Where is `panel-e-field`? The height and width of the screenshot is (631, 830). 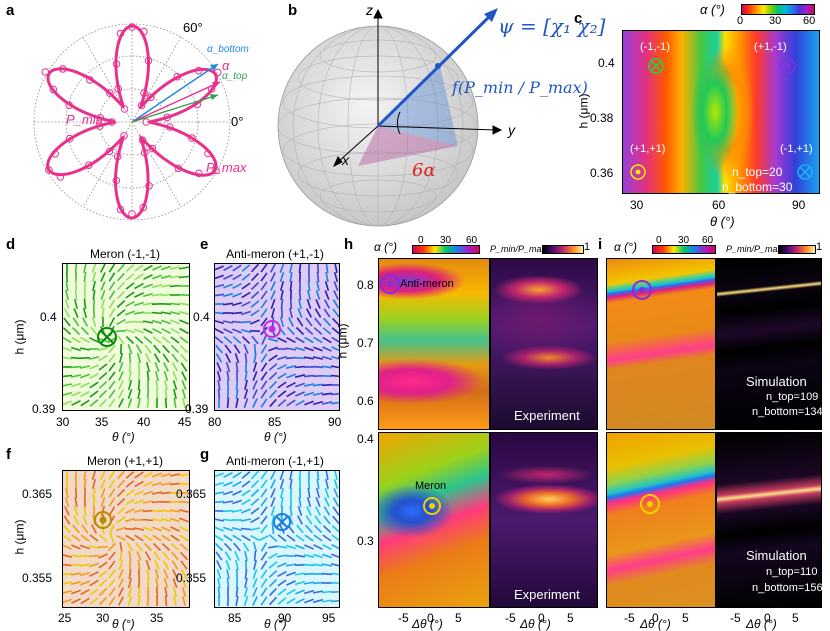 panel-e-field is located at coordinates (277, 337).